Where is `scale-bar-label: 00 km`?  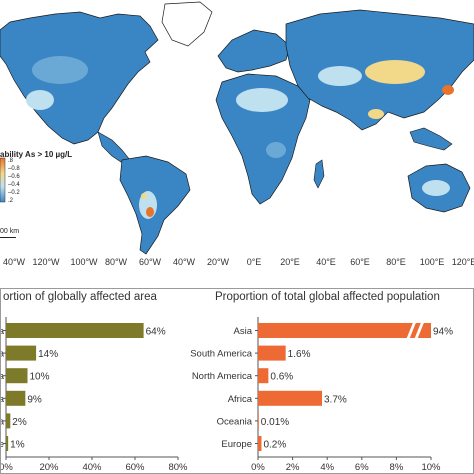 scale-bar-label: 00 km is located at coordinates (10, 231).